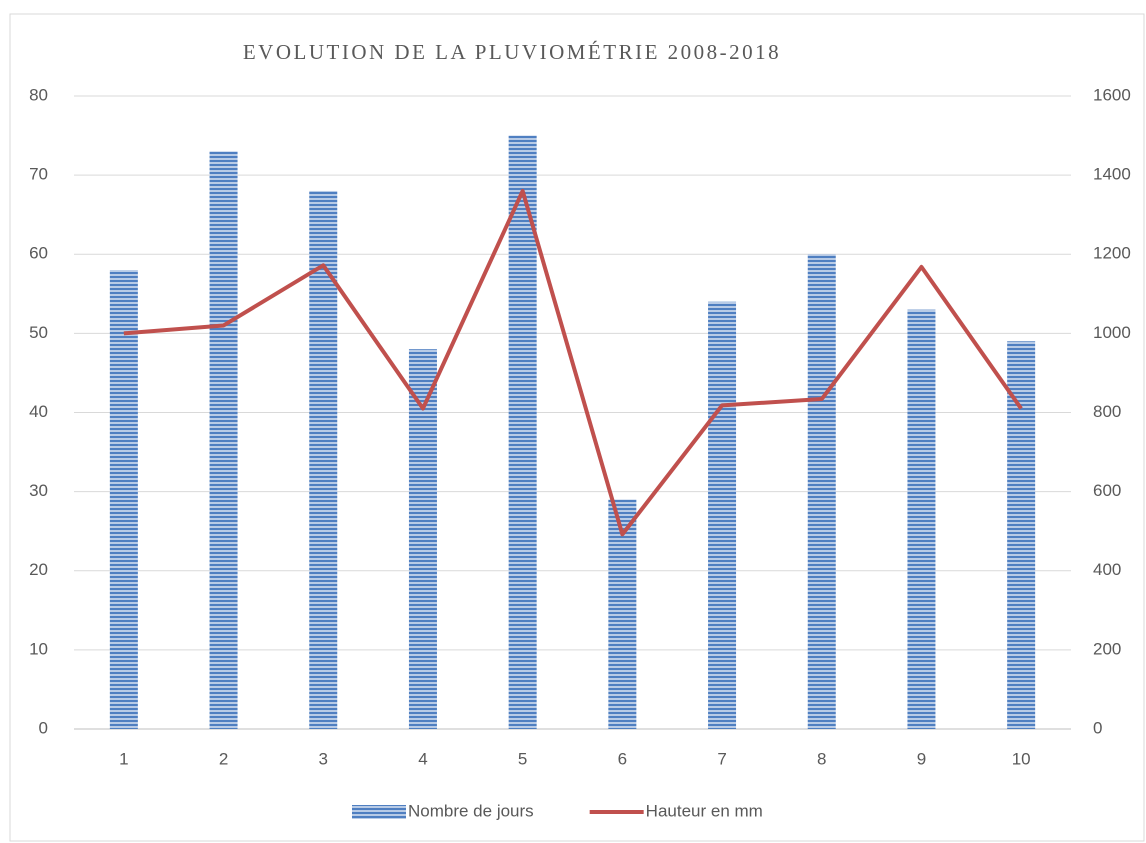 The image size is (1146, 843). I want to click on y-tick-label: 50, so click(38, 332).